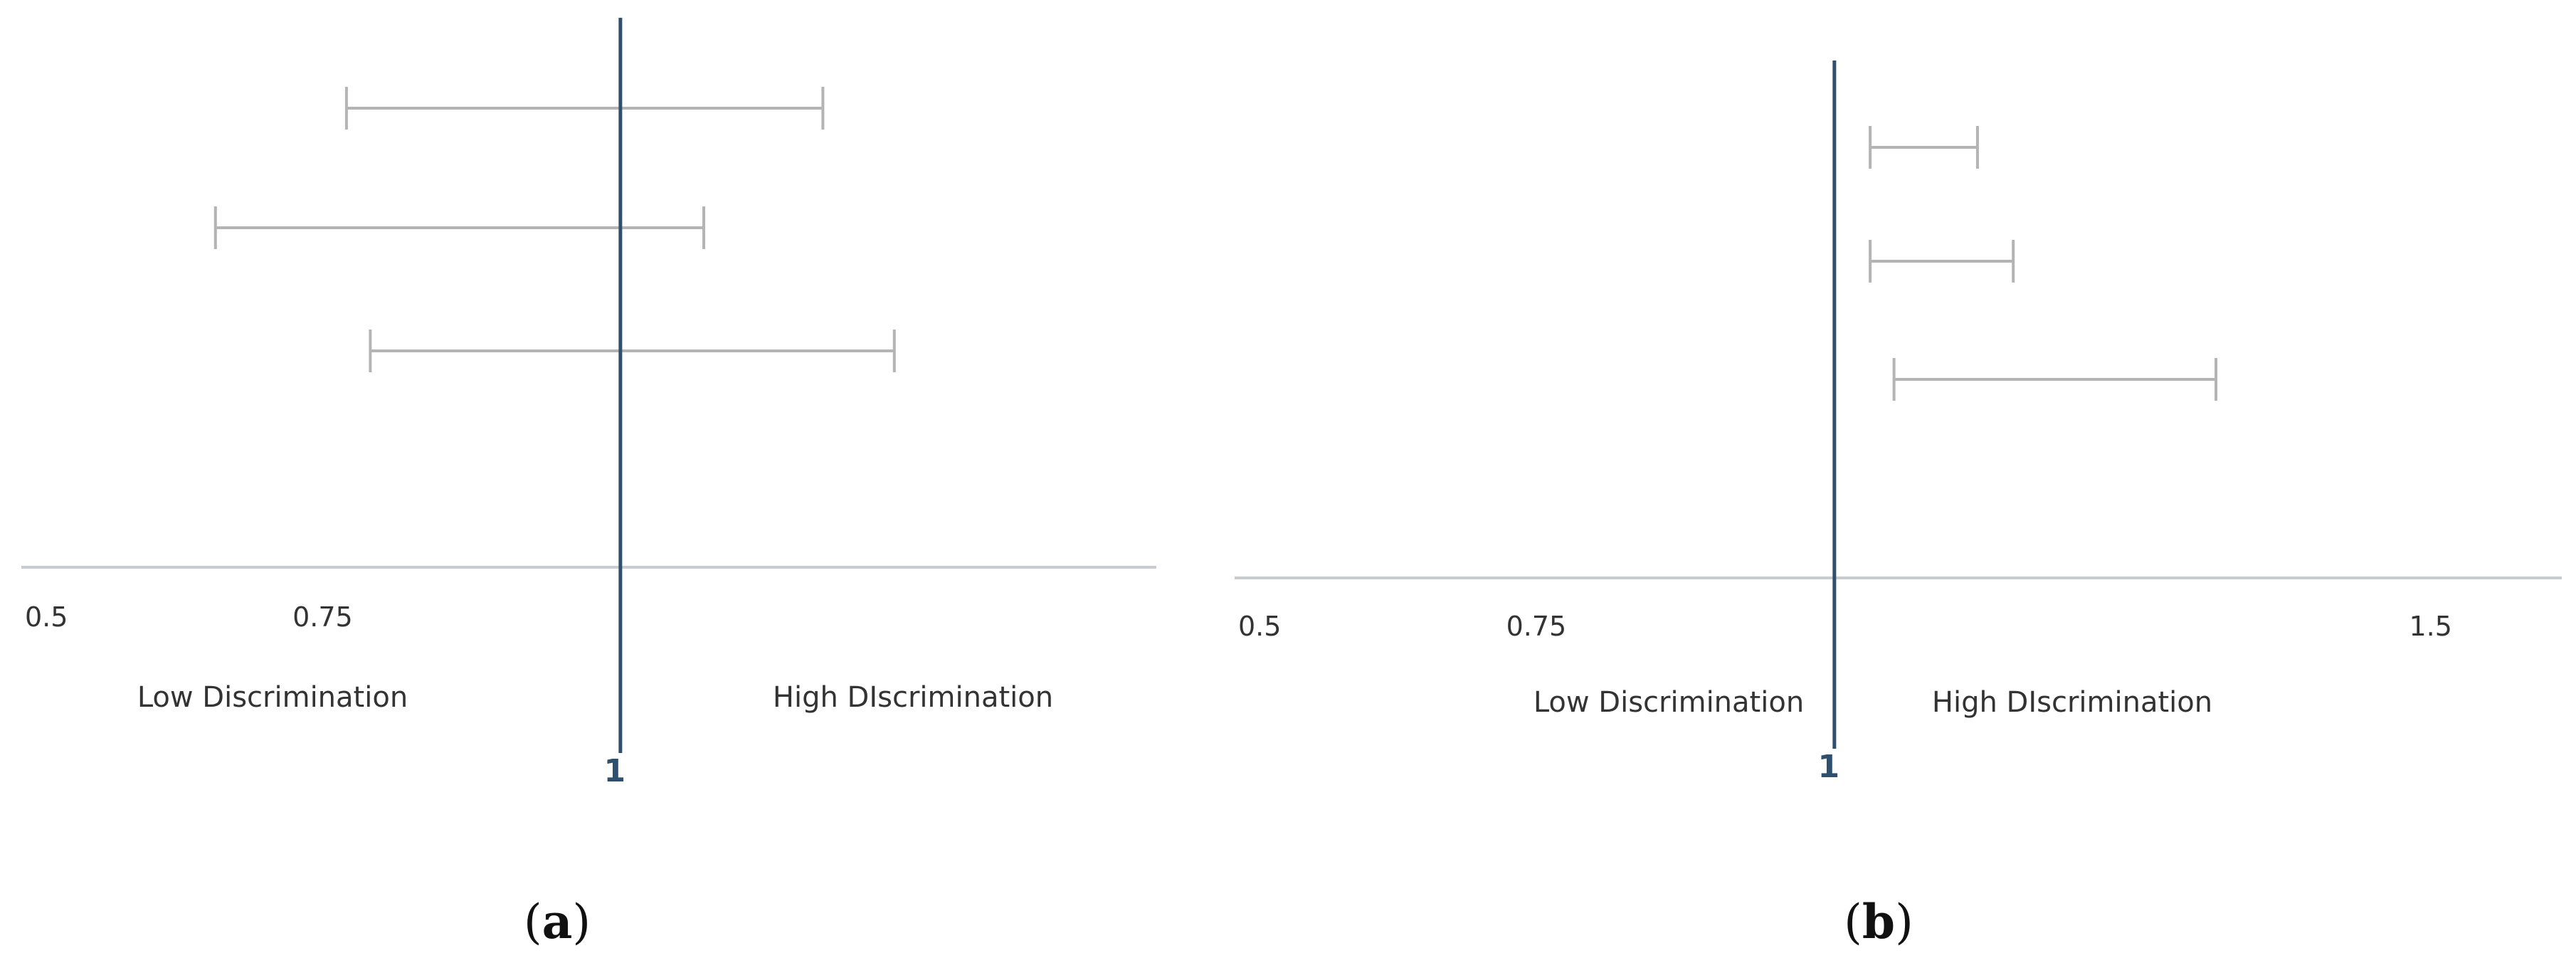 The width and height of the screenshot is (2576, 953). I want to click on panel-caption: (b), so click(1878, 921).